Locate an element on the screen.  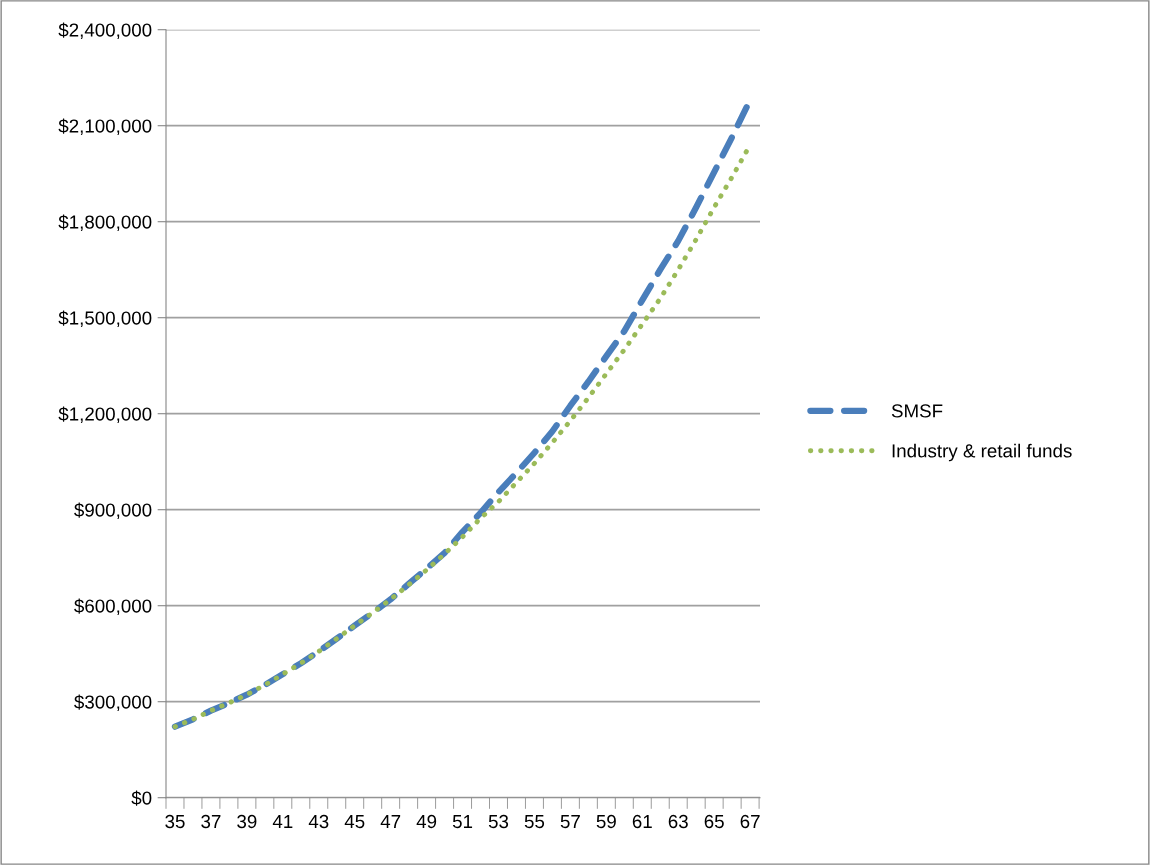
x-tick-label: 39 is located at coordinates (247, 821).